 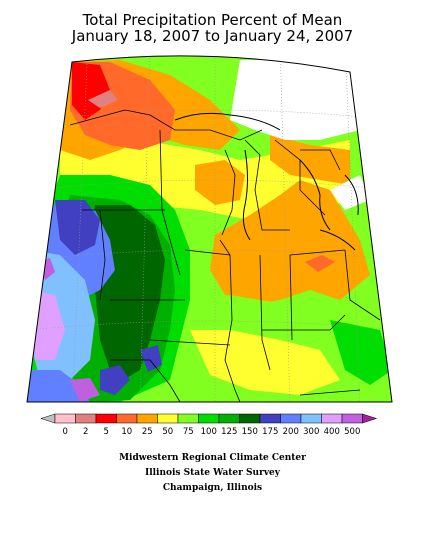 I want to click on legend-tick-label: 0, so click(x=65, y=432).